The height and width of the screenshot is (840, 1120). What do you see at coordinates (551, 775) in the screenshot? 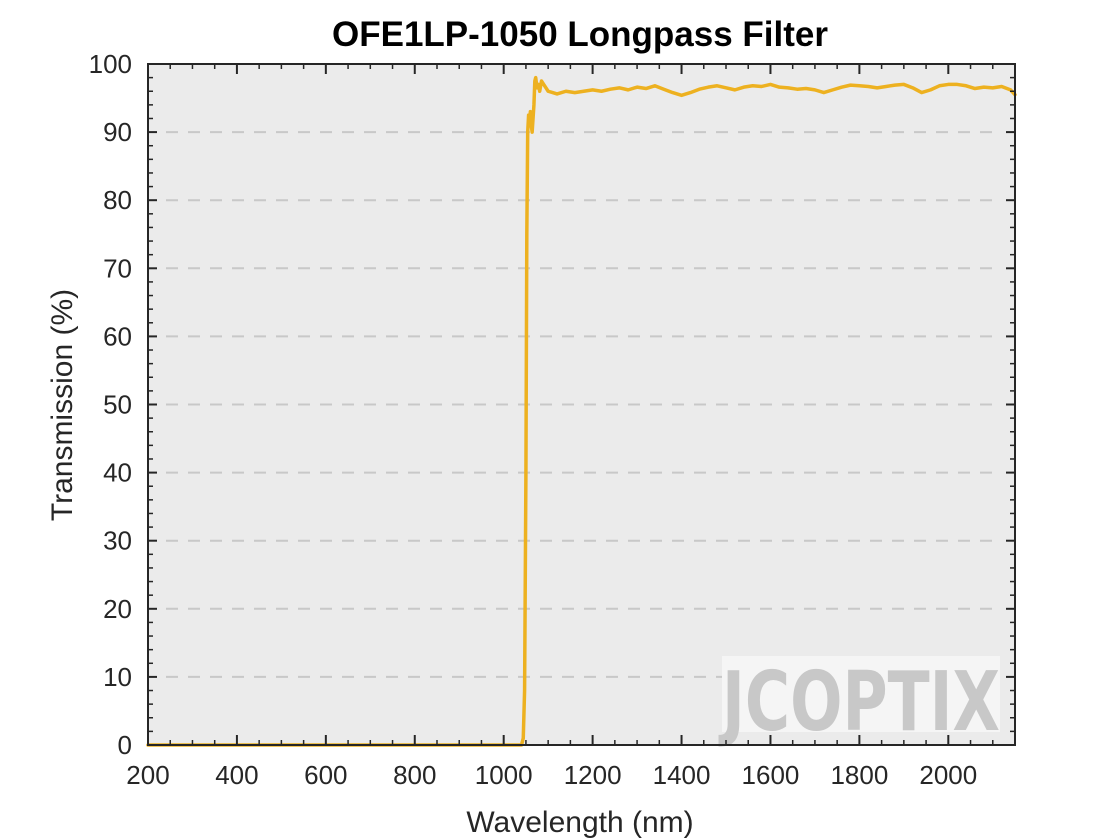
I see `x-tick-labels: 200 400 600 800 1000 1200 1400 1600 1800 2000` at bounding box center [551, 775].